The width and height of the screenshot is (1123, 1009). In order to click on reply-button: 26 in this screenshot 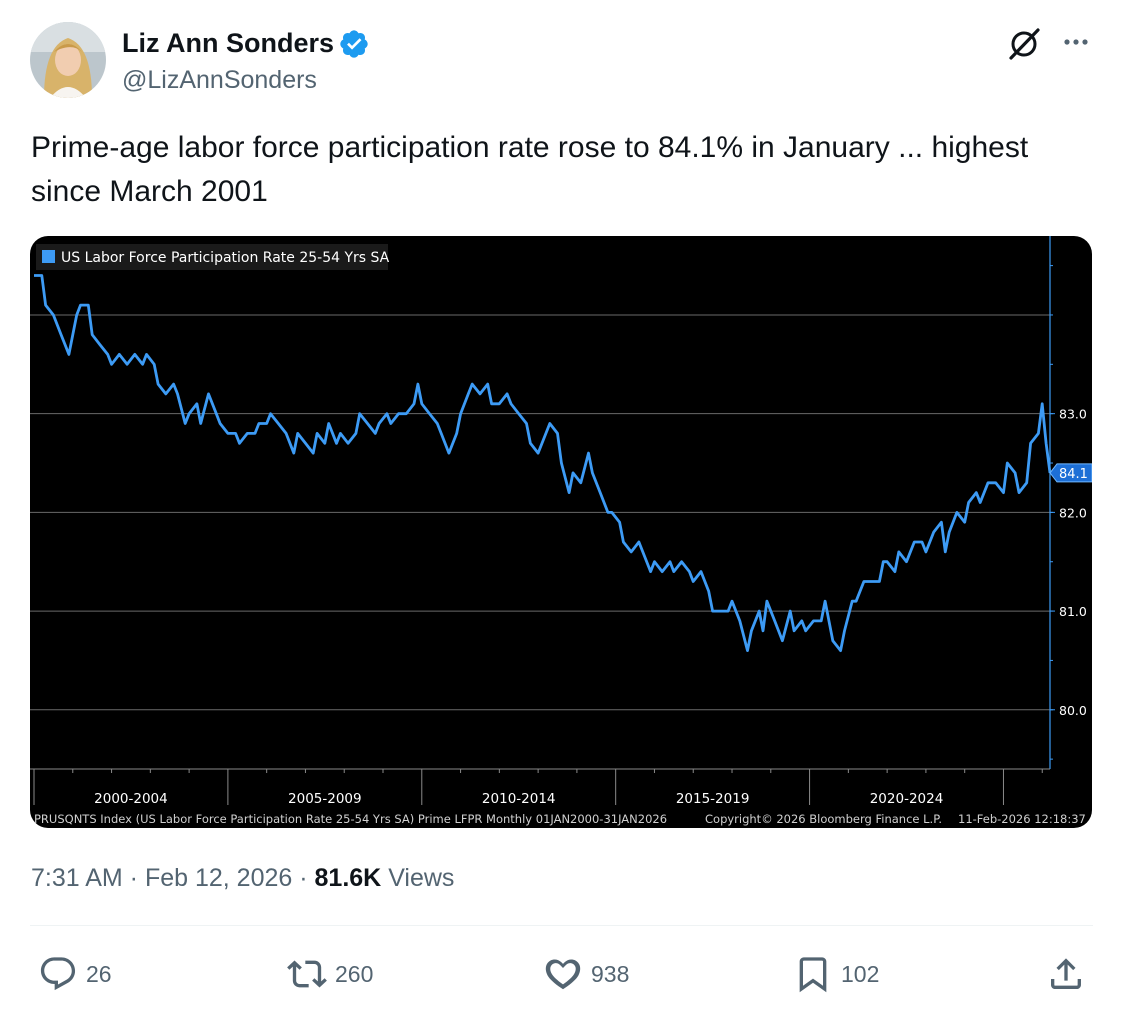, I will do `click(75, 974)`.